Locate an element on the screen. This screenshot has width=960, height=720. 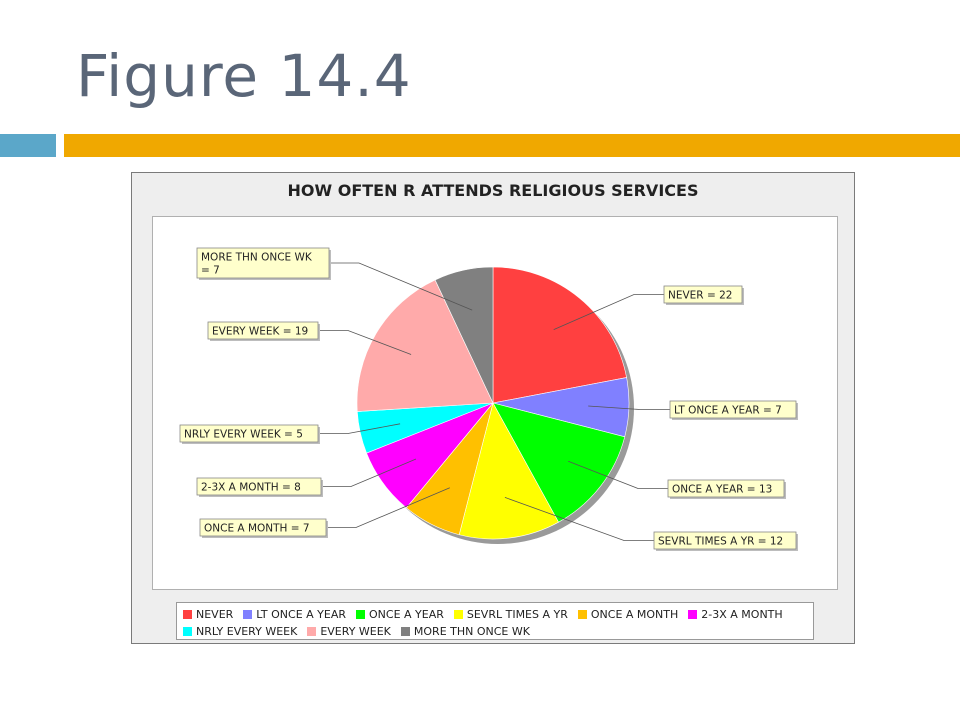
slice-label-text: NRLY EVERY WEEK = 5 is located at coordinates (243, 435).